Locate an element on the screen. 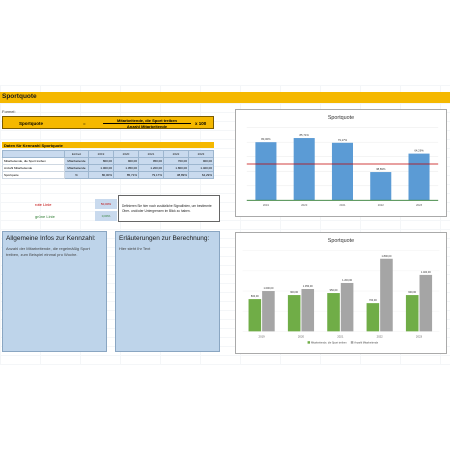 This screenshot has height=450, width=450. chart-title: Sportquote is located at coordinates (341, 118).